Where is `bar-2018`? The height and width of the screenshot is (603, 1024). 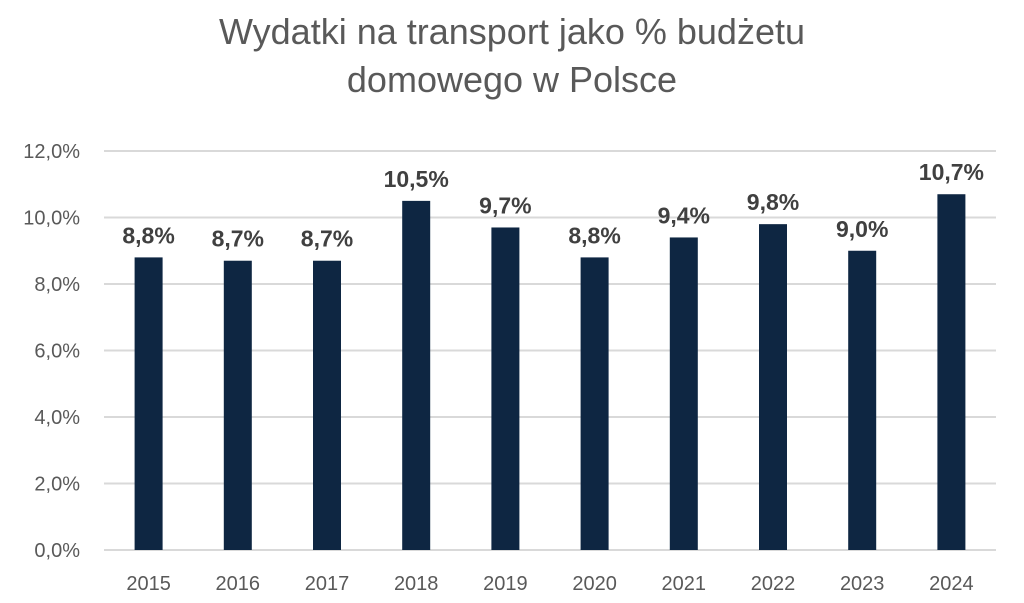
bar-2018 is located at coordinates (416, 375).